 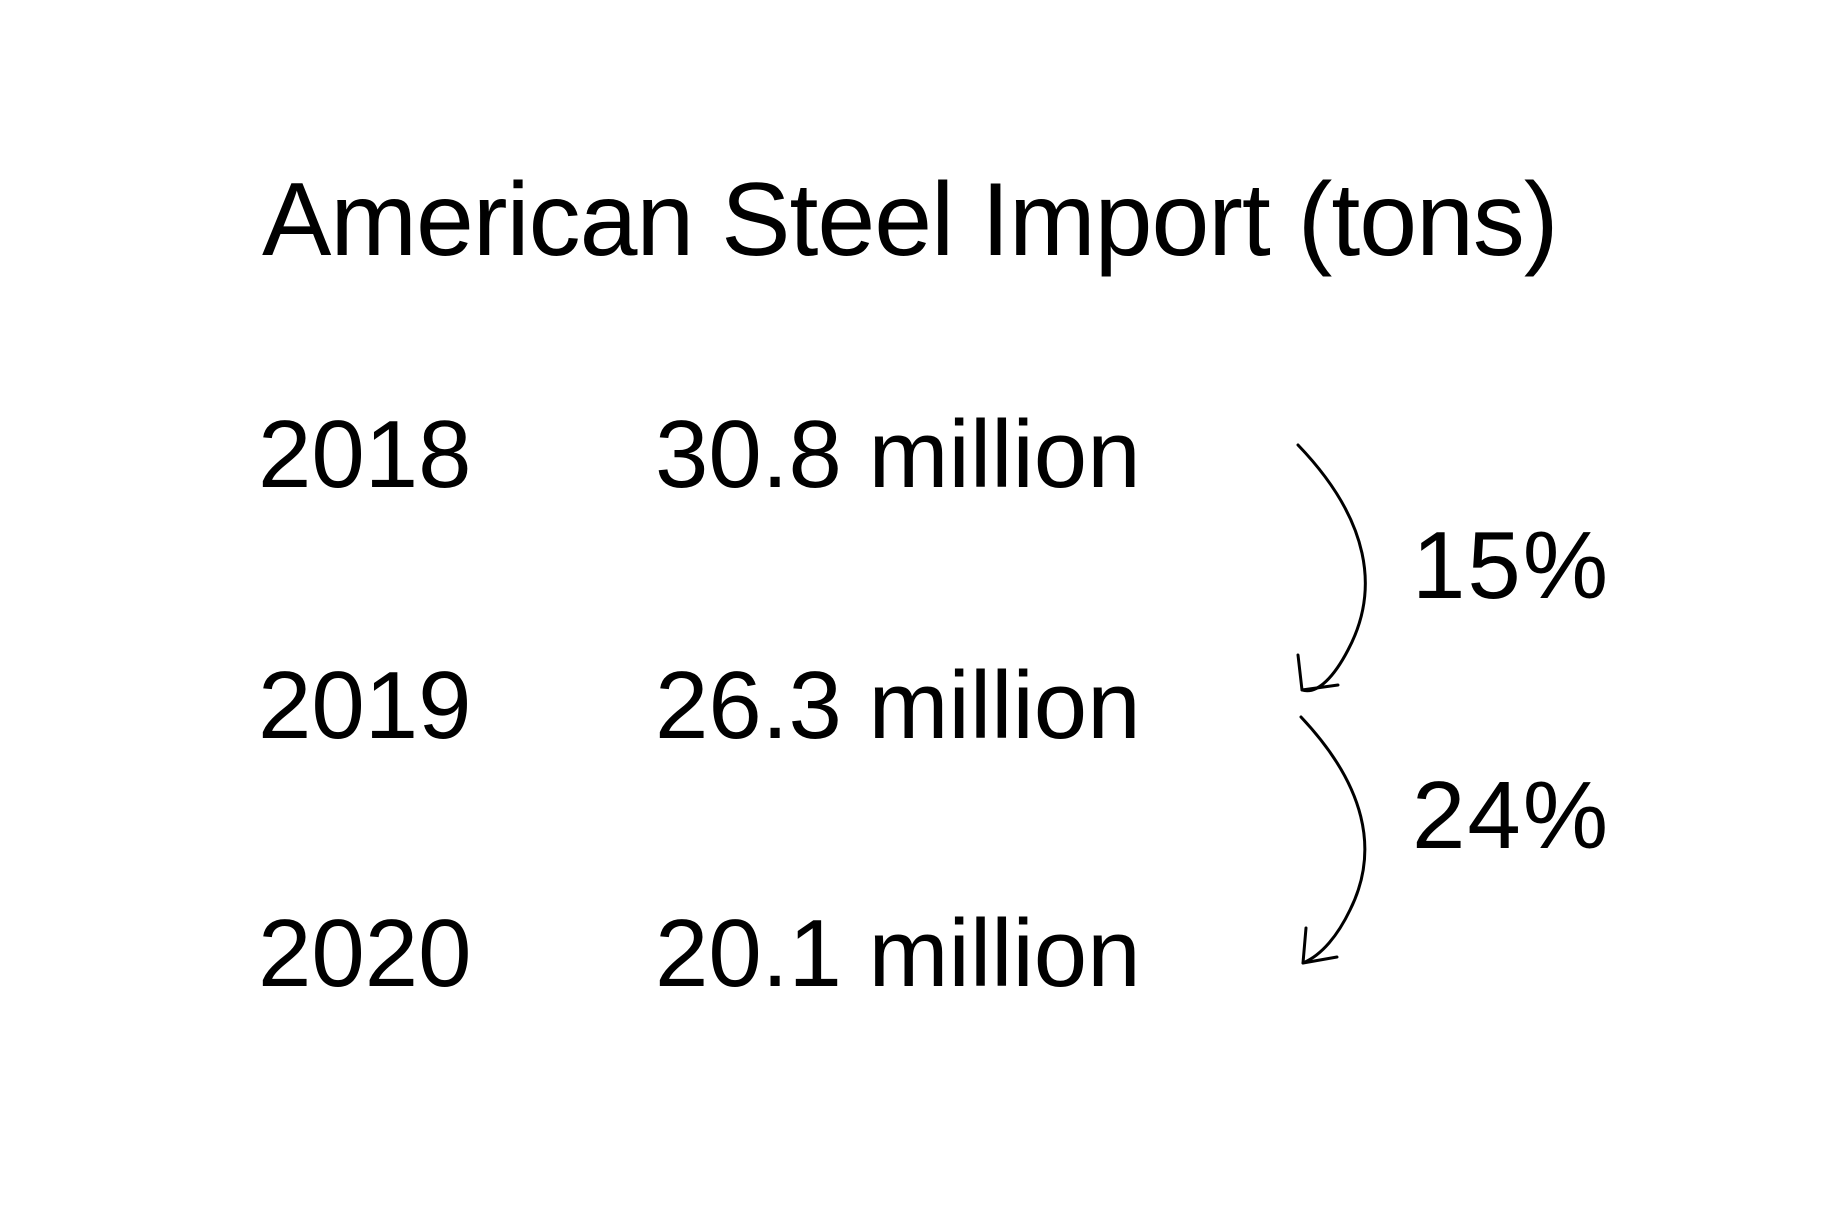 What do you see at coordinates (898, 705) in the screenshot?
I see `amount-value: 26.3 million` at bounding box center [898, 705].